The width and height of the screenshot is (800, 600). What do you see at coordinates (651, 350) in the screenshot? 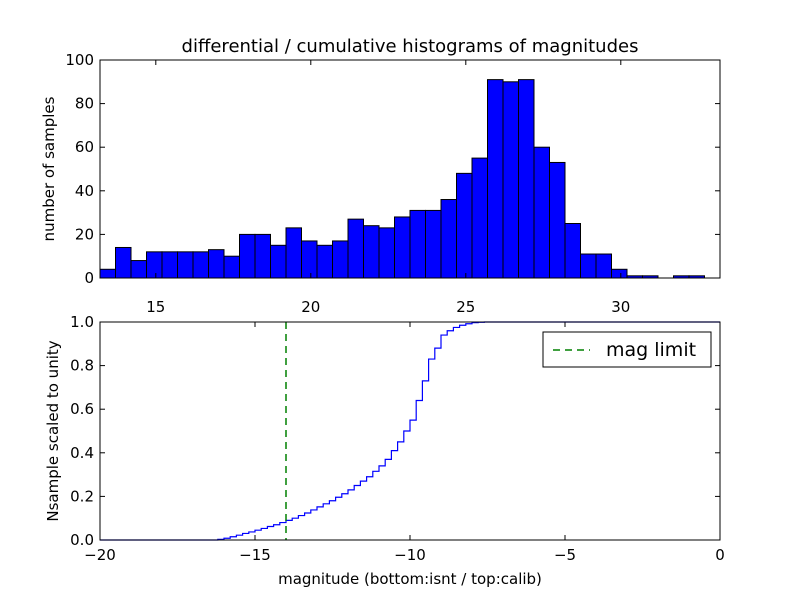
I see `legend-label: mag limit` at bounding box center [651, 350].